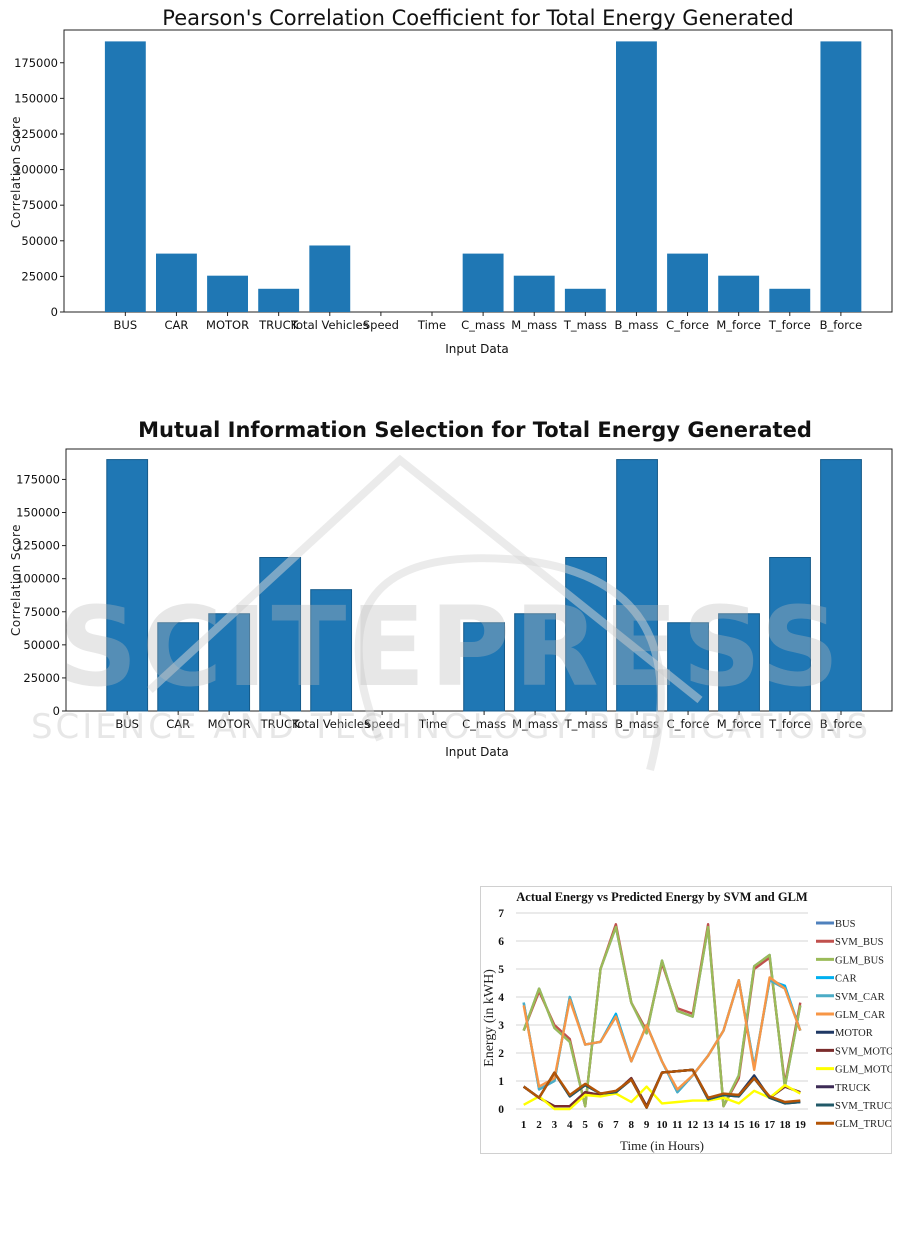  What do you see at coordinates (501, 1082) in the screenshot?
I see `y-tick-label: 1` at bounding box center [501, 1082].